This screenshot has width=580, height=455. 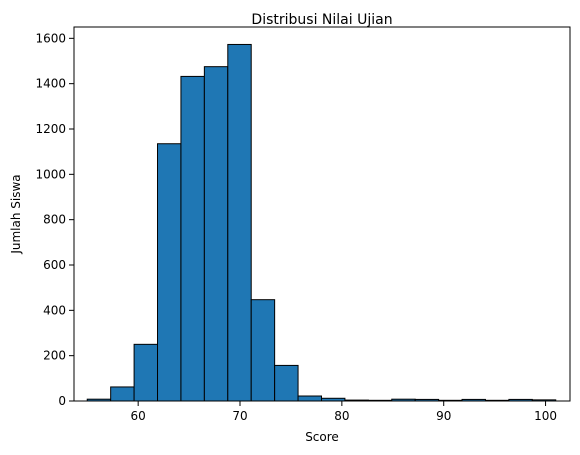 I want to click on y-tick-label: 0, so click(x=62, y=401).